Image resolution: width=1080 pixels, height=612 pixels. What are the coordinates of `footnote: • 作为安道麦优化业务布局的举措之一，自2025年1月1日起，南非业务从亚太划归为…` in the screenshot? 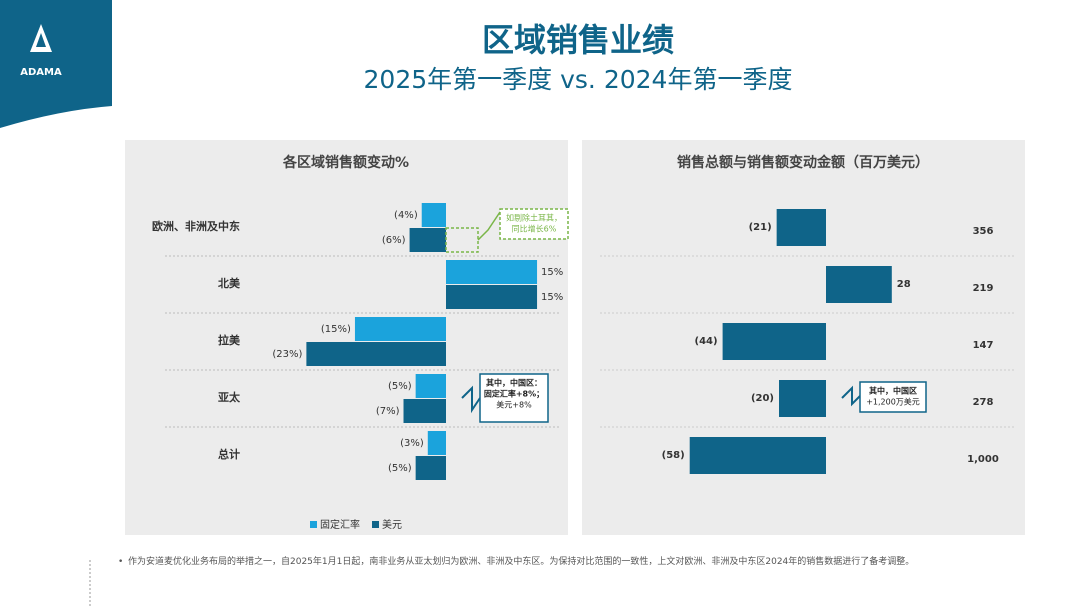 It's located at (578, 562).